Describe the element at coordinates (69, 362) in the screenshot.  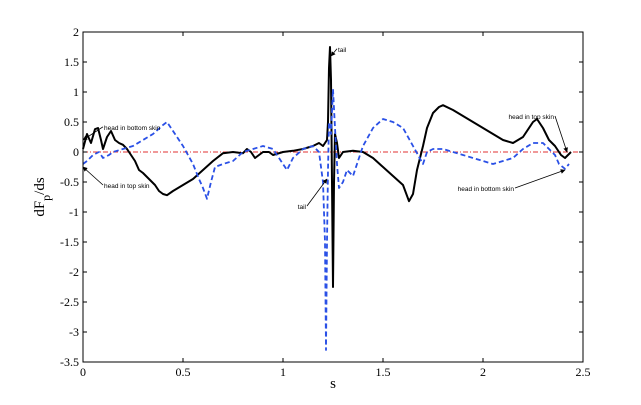
I see `y-tick-label: -3.5` at that location.